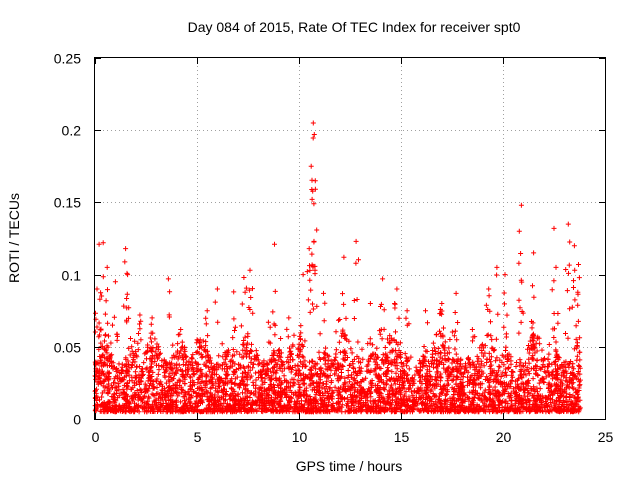 The width and height of the screenshot is (640, 480). Describe the element at coordinates (67, 59) in the screenshot. I see `y-tick-label: 0.25` at that location.